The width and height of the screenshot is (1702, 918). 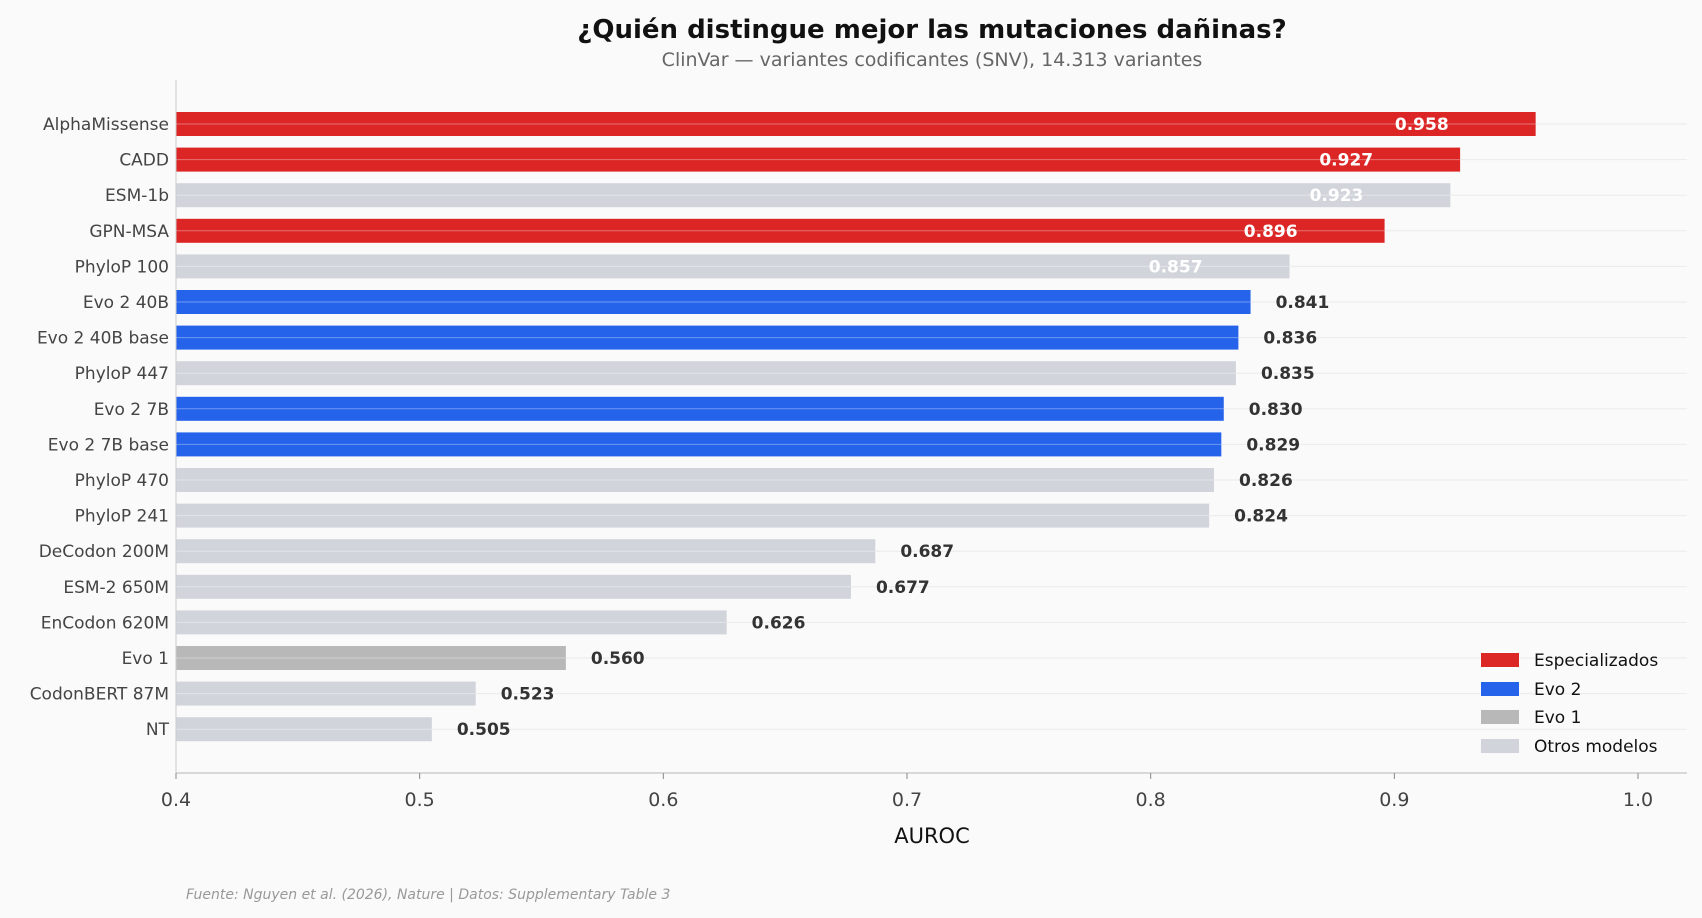 I want to click on bar-nt, so click(x=304, y=729).